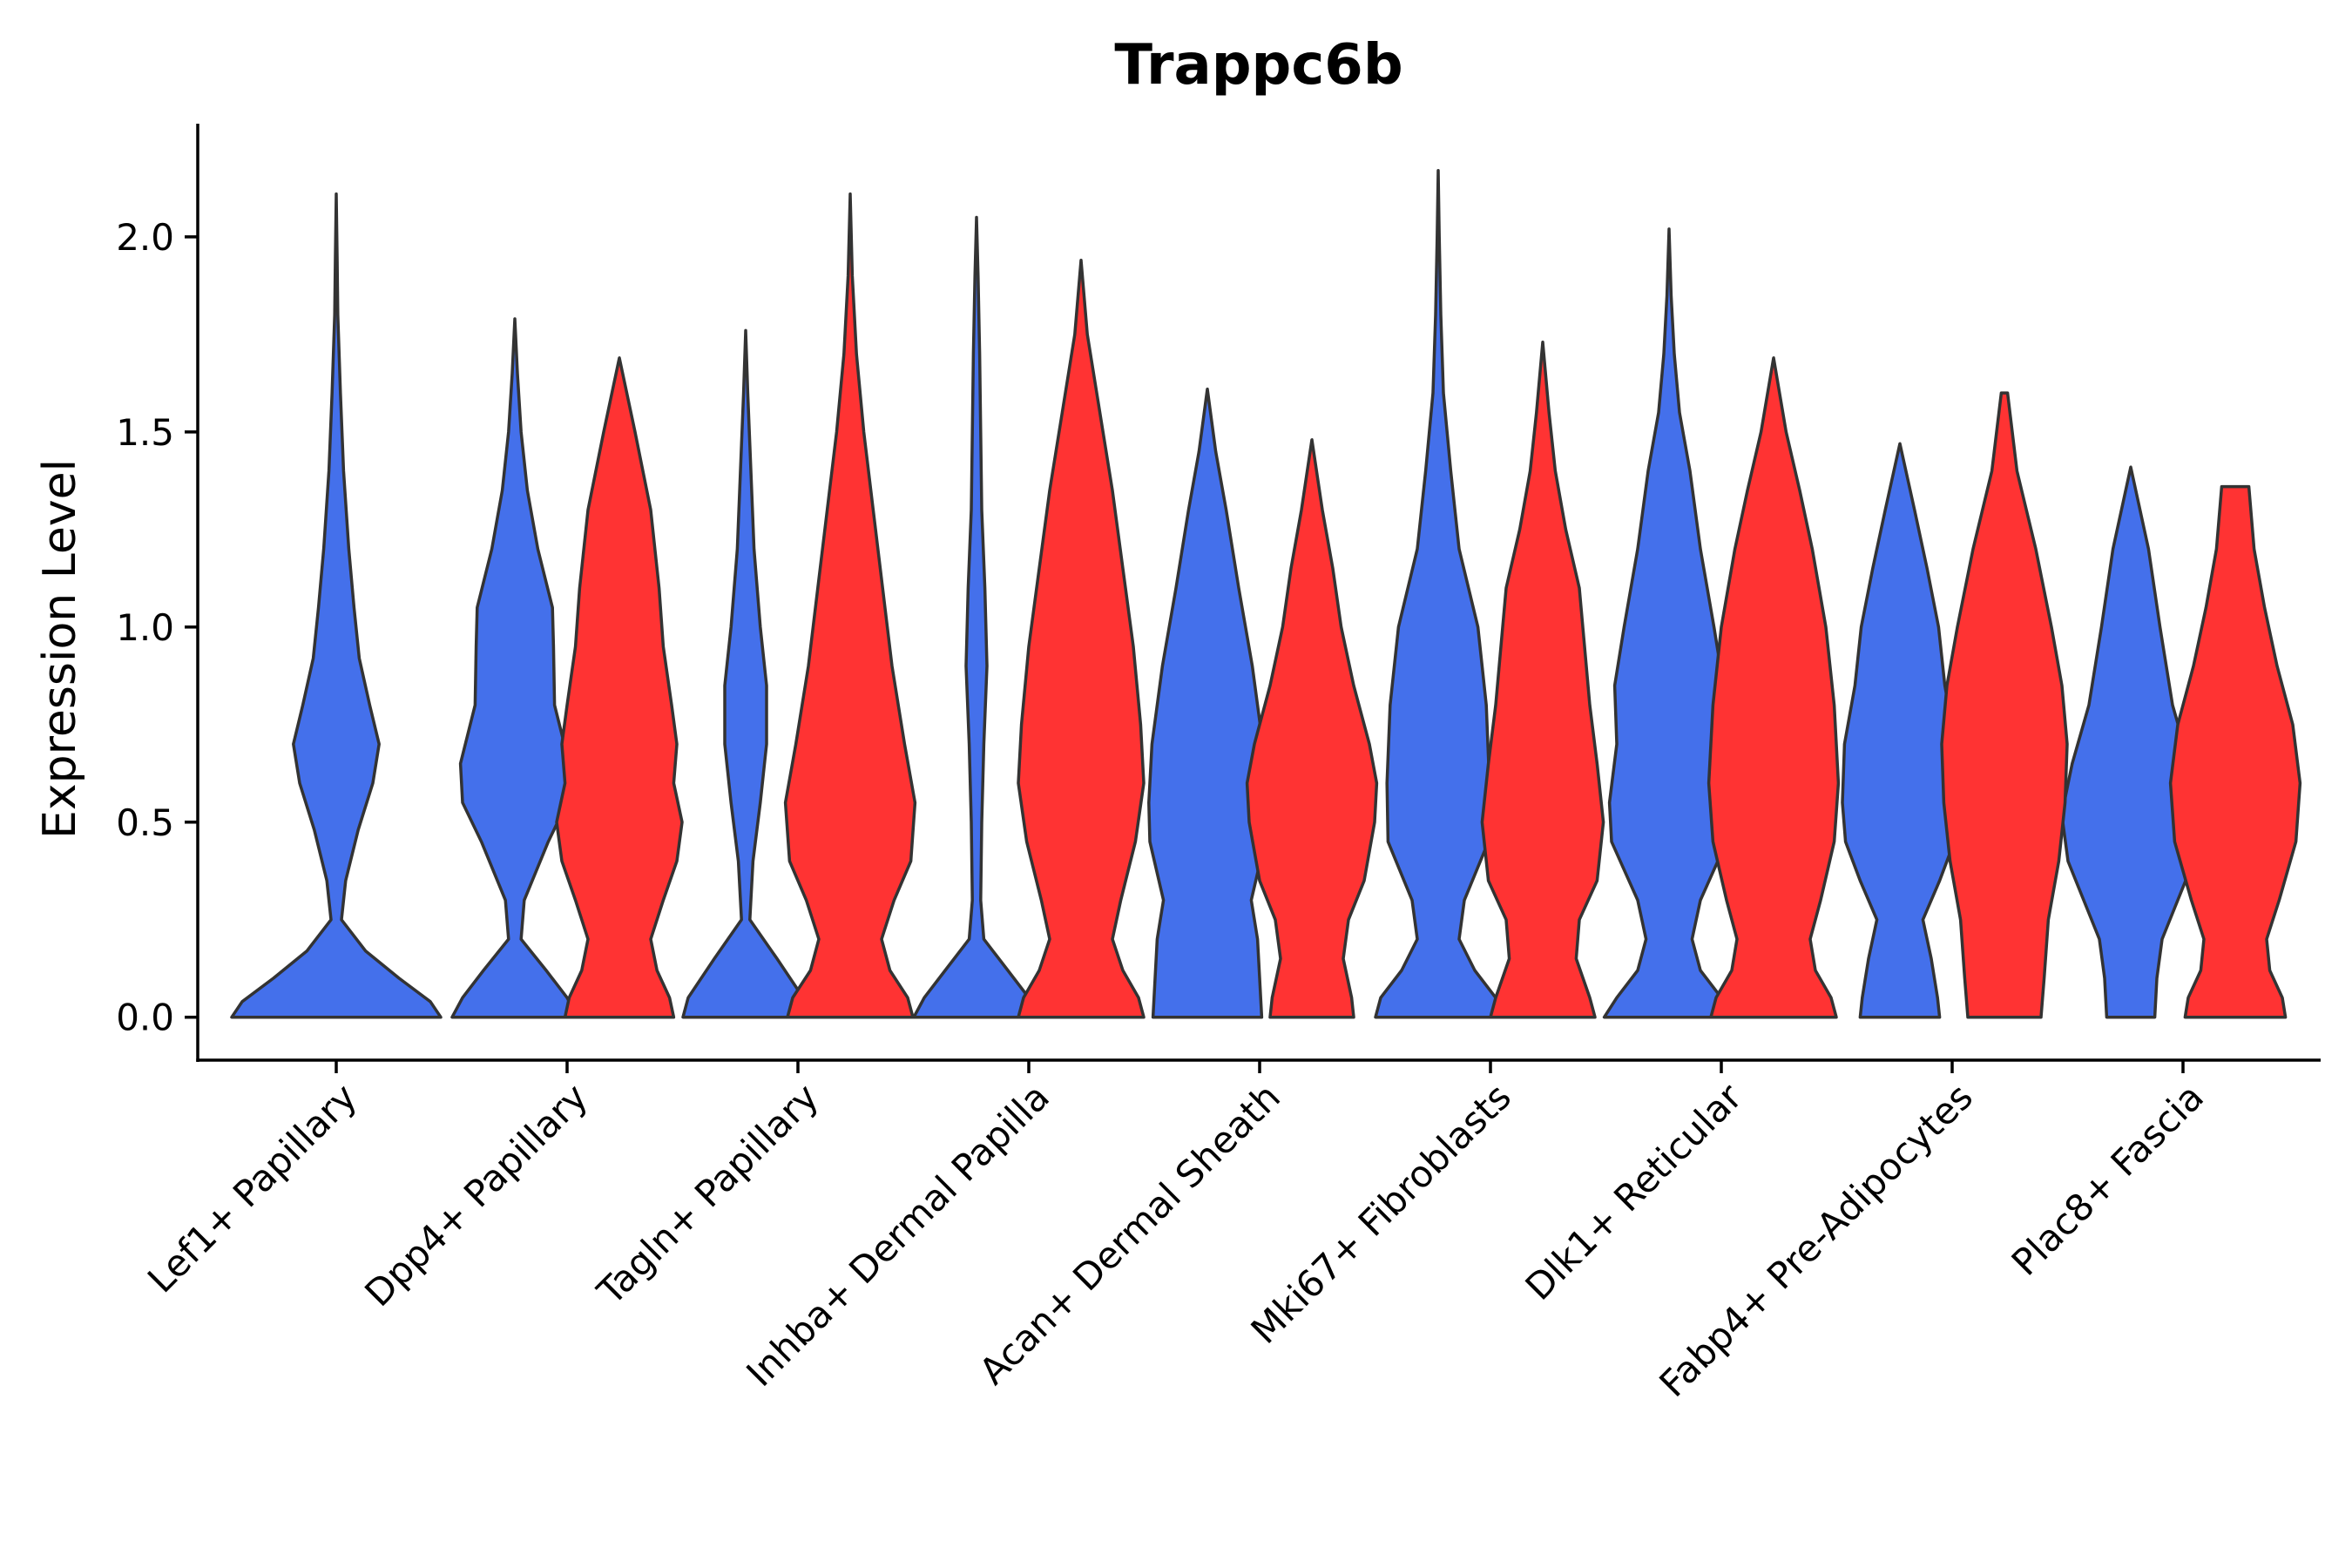  I want to click on x-tick-label: Mki67+ Fibroblasts, so click(1381, 1213).